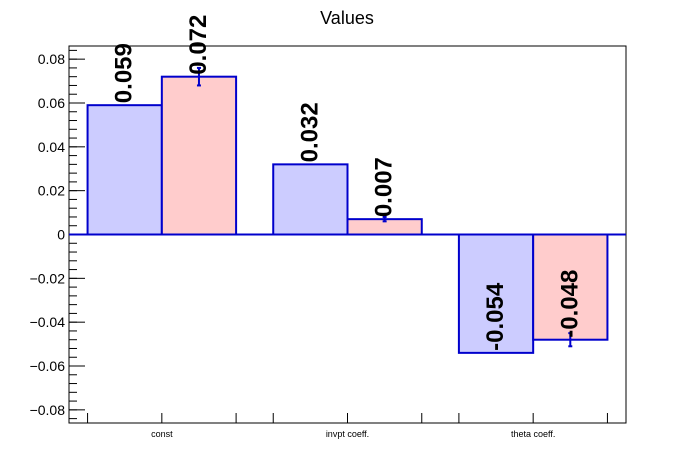 Image resolution: width=696 pixels, height=472 pixels. What do you see at coordinates (51, 191) in the screenshot?
I see `y-tick-label: 0.02` at bounding box center [51, 191].